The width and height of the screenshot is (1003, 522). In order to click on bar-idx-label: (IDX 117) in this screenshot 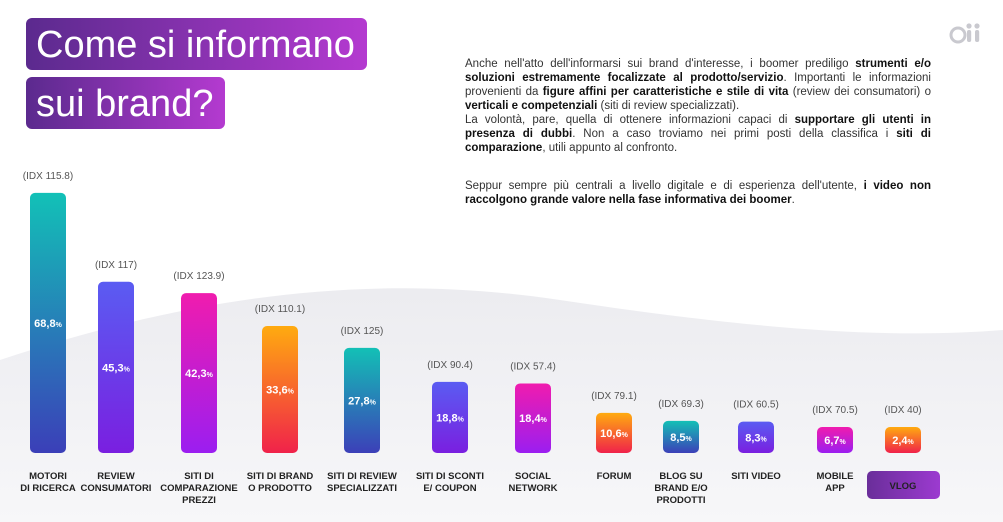, I will do `click(116, 265)`.